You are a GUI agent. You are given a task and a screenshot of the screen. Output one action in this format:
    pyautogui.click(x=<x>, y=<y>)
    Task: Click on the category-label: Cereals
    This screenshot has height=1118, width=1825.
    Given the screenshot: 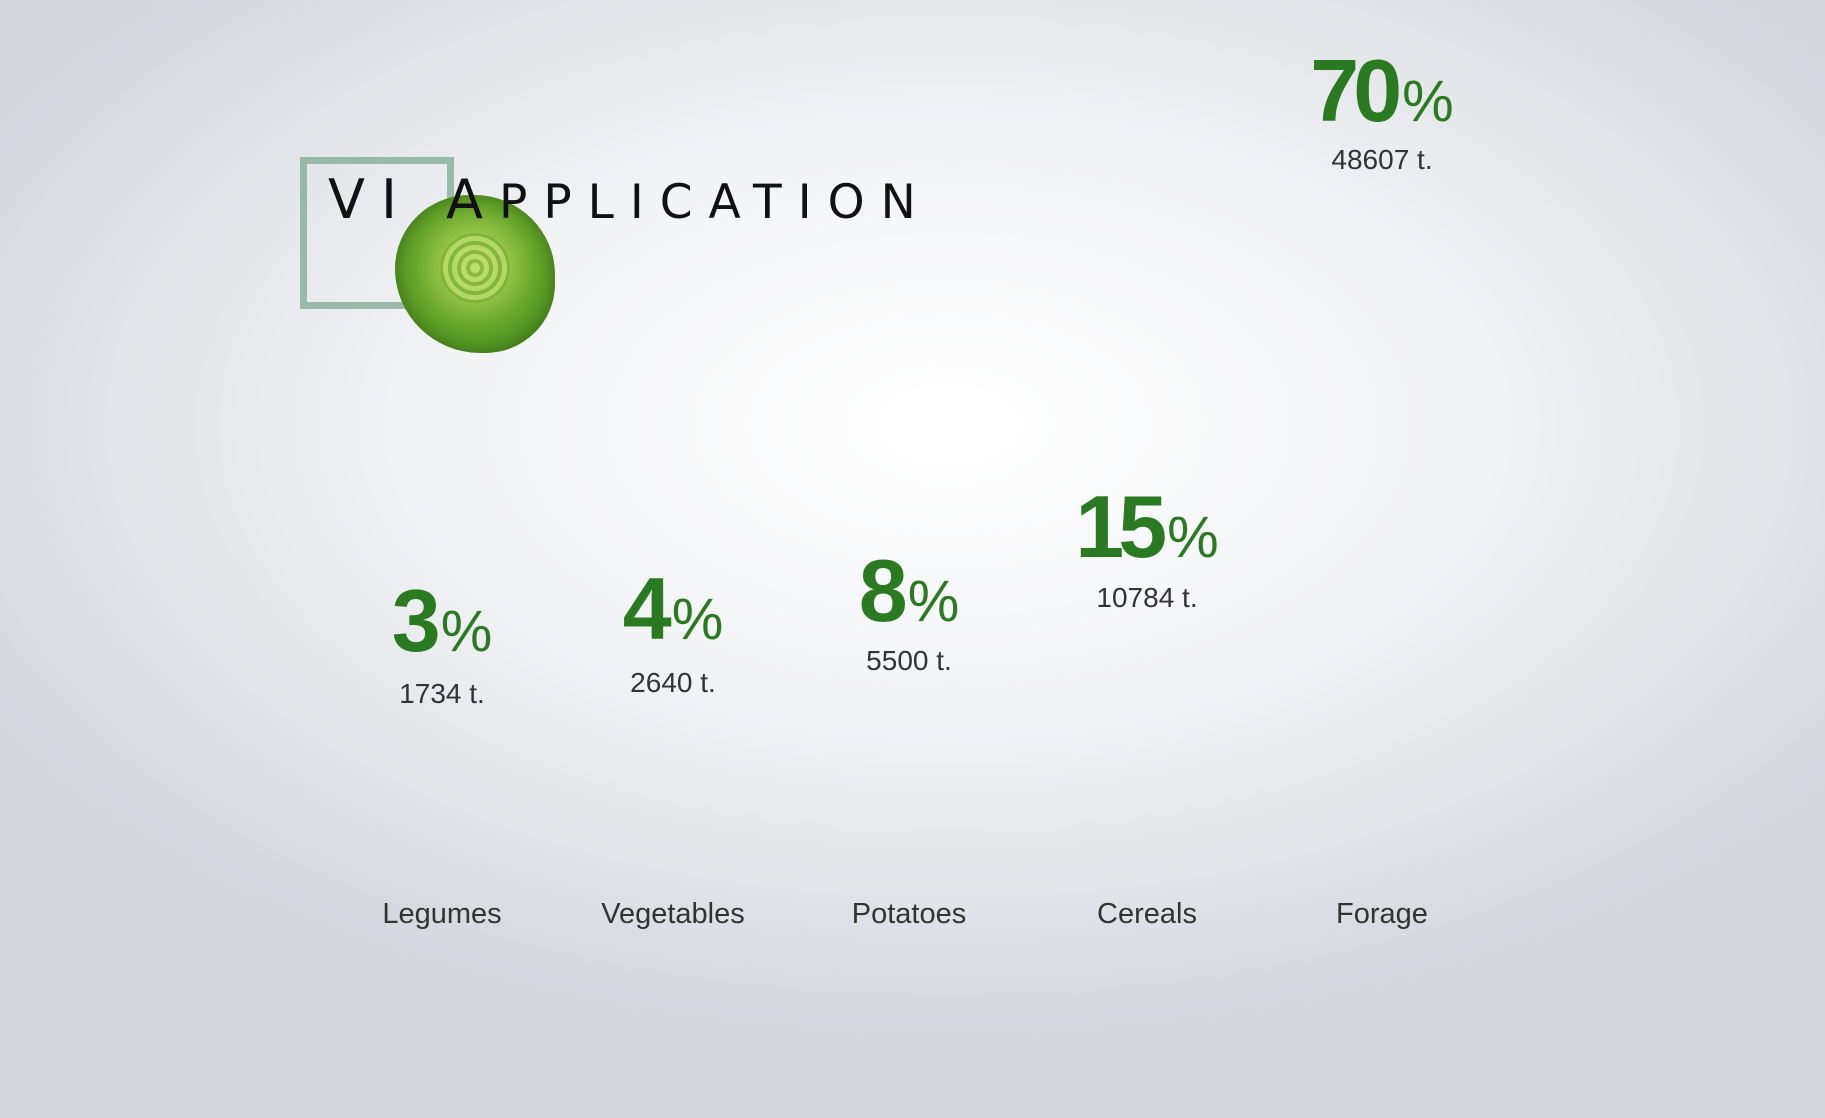 What is the action you would take?
    pyautogui.click(x=1147, y=914)
    